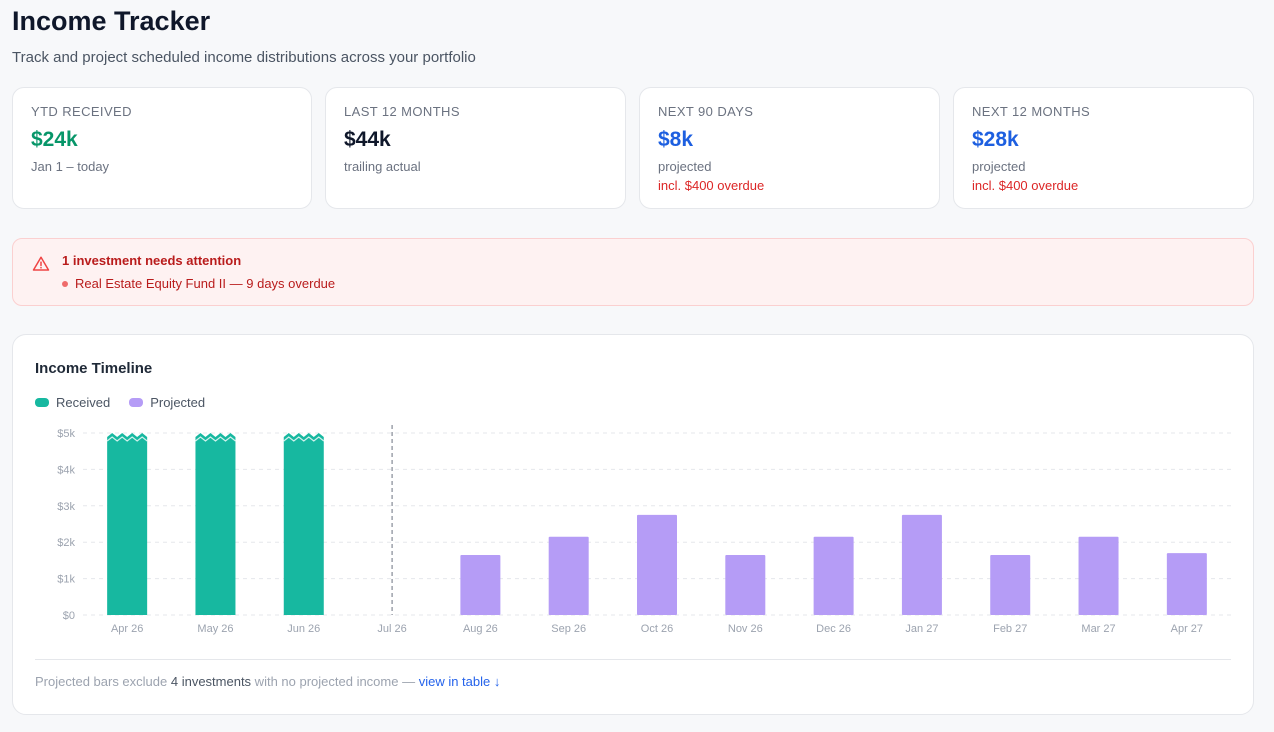 This screenshot has width=1274, height=732. What do you see at coordinates (303, 629) in the screenshot?
I see `x-tick-label: Jun 26` at bounding box center [303, 629].